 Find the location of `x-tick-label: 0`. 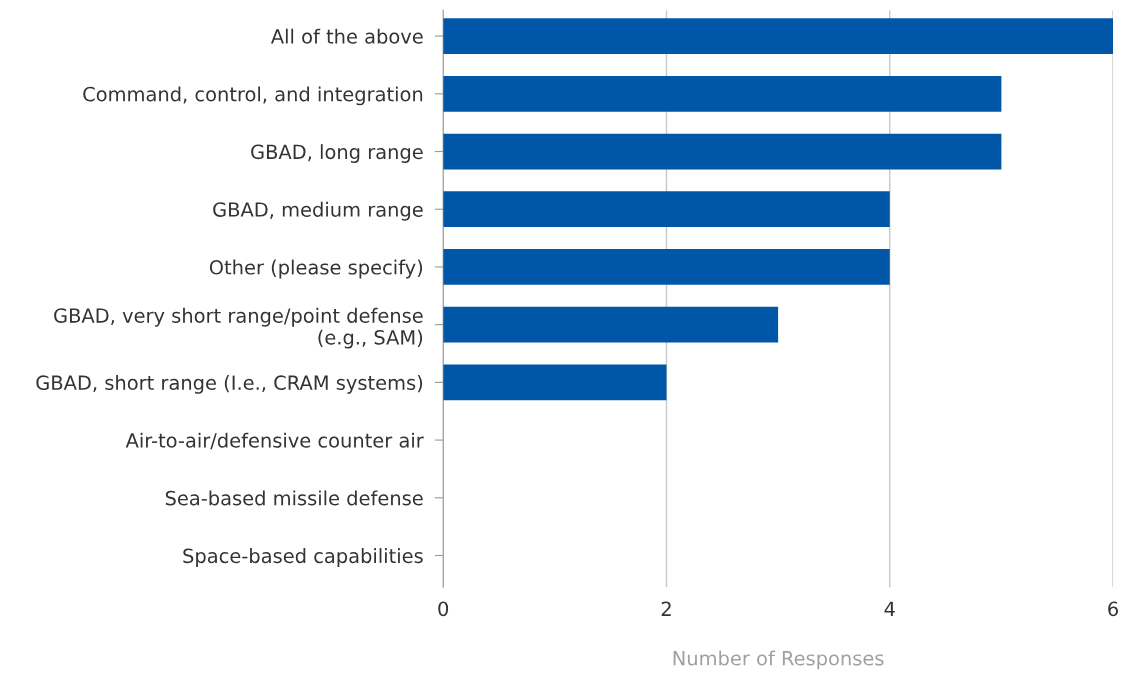

x-tick-label: 0 is located at coordinates (443, 609).